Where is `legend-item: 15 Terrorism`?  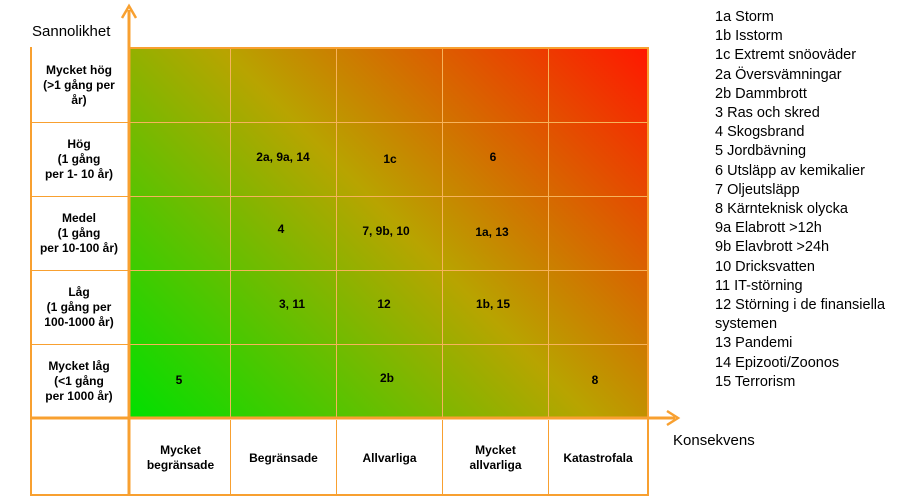
legend-item: 15 Terrorism is located at coordinates (755, 381).